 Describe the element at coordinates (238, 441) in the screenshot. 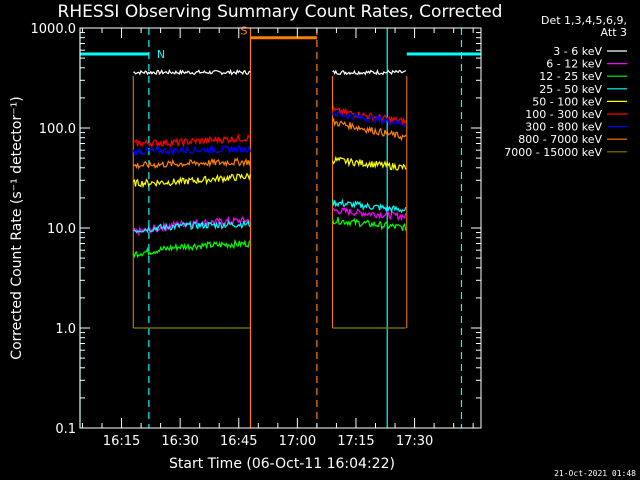

I see `x-tick-label-2: 16:45` at that location.